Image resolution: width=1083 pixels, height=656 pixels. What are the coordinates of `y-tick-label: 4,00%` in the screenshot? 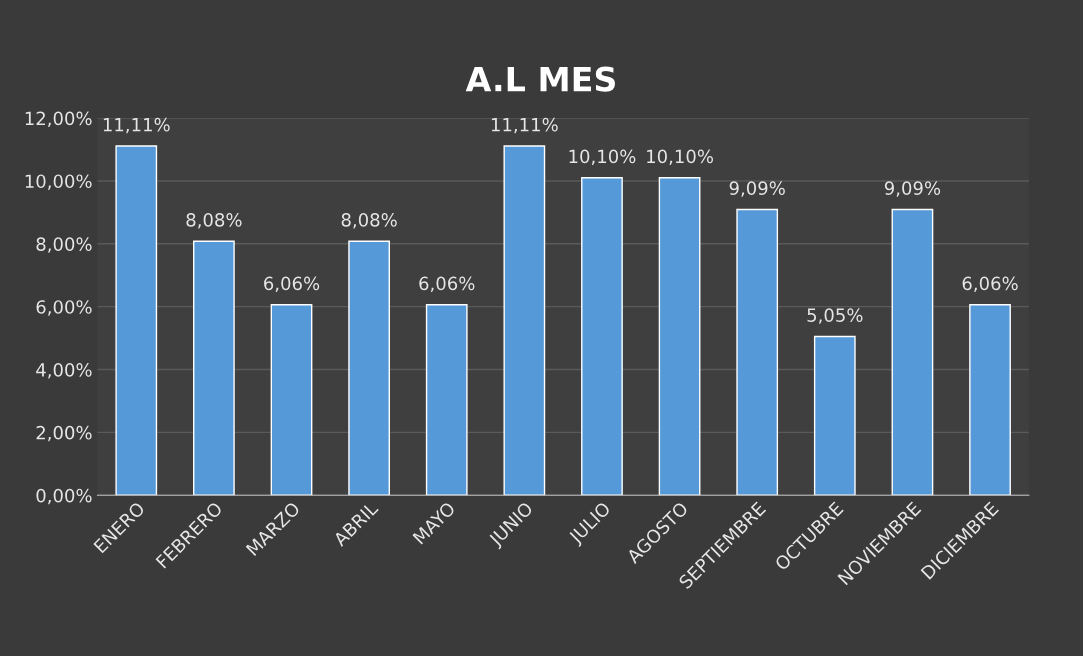 It's located at (64, 371).